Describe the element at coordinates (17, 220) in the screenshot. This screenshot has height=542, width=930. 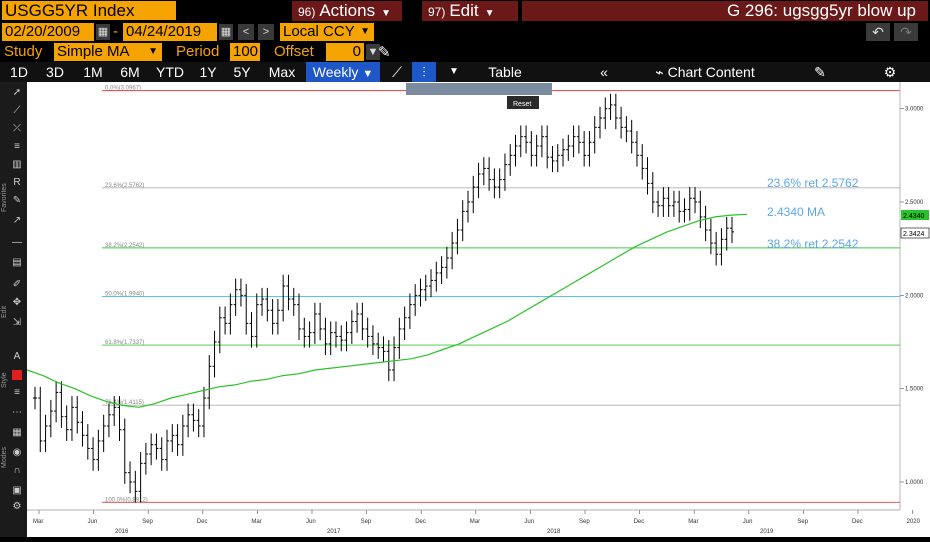
I see `arrow-tool-icon: ↗` at that location.